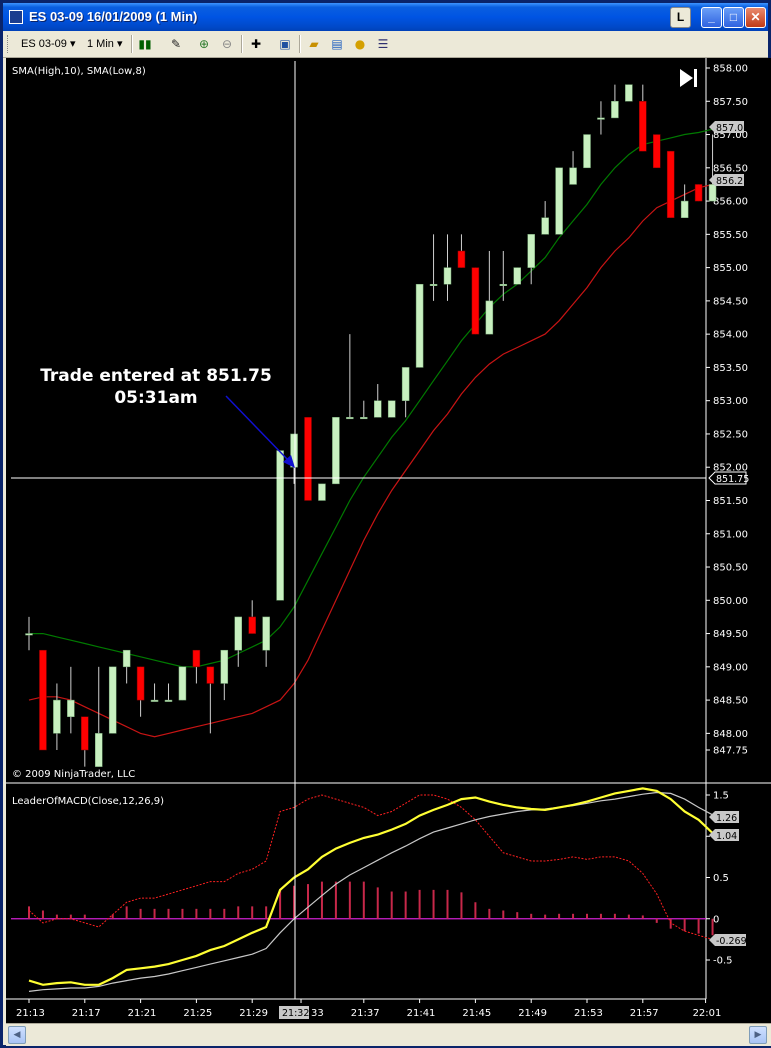  What do you see at coordinates (256, 44) in the screenshot?
I see `crosshair-icon: ✚` at bounding box center [256, 44].